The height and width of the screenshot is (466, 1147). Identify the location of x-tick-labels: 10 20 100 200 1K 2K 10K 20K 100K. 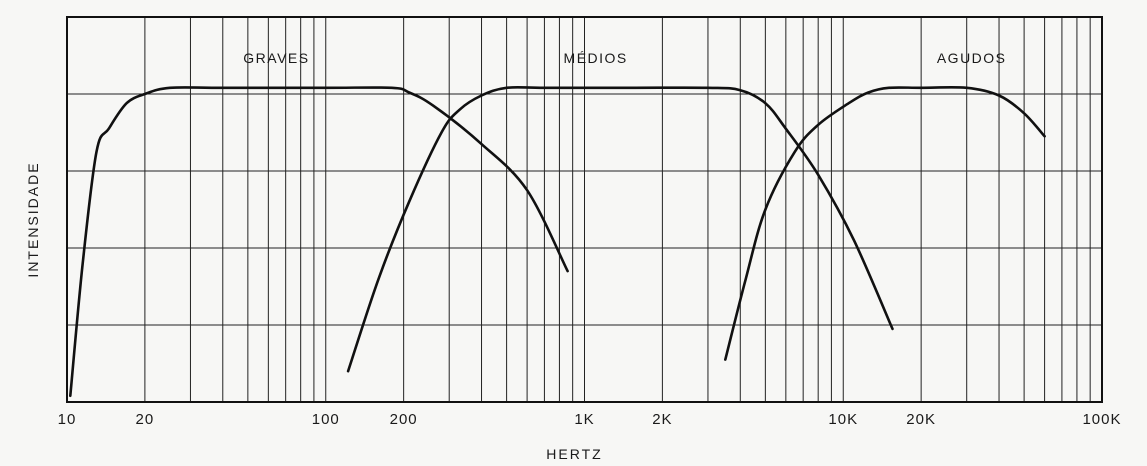
(589, 419).